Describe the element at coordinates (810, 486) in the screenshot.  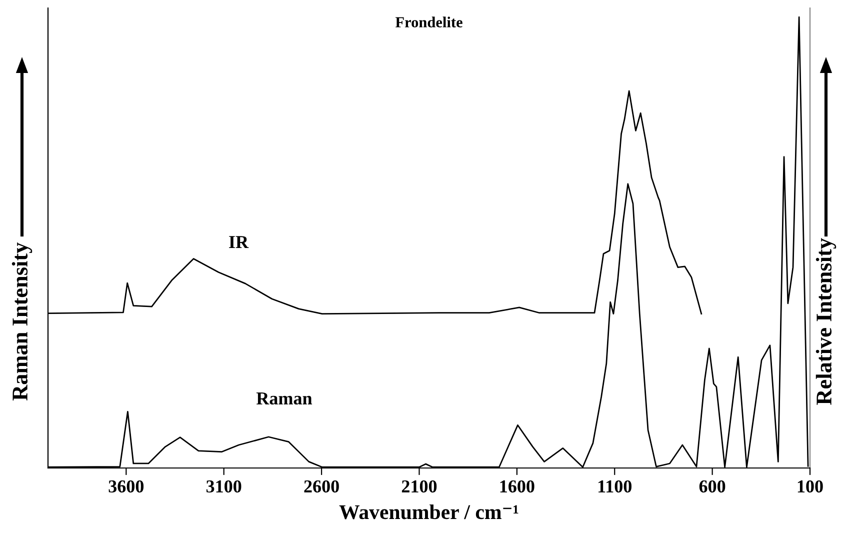
I see `x-tick-label: 100` at that location.